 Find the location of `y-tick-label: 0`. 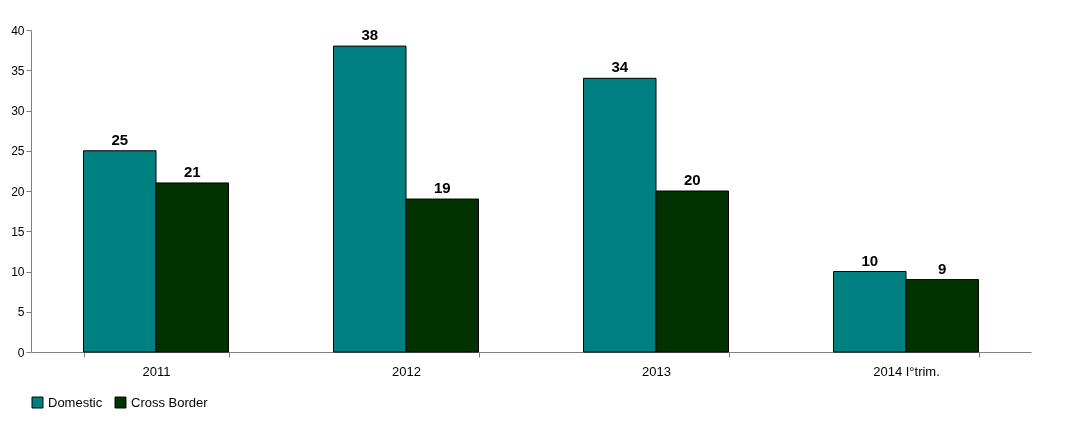

y-tick-label: 0 is located at coordinates (21, 352).